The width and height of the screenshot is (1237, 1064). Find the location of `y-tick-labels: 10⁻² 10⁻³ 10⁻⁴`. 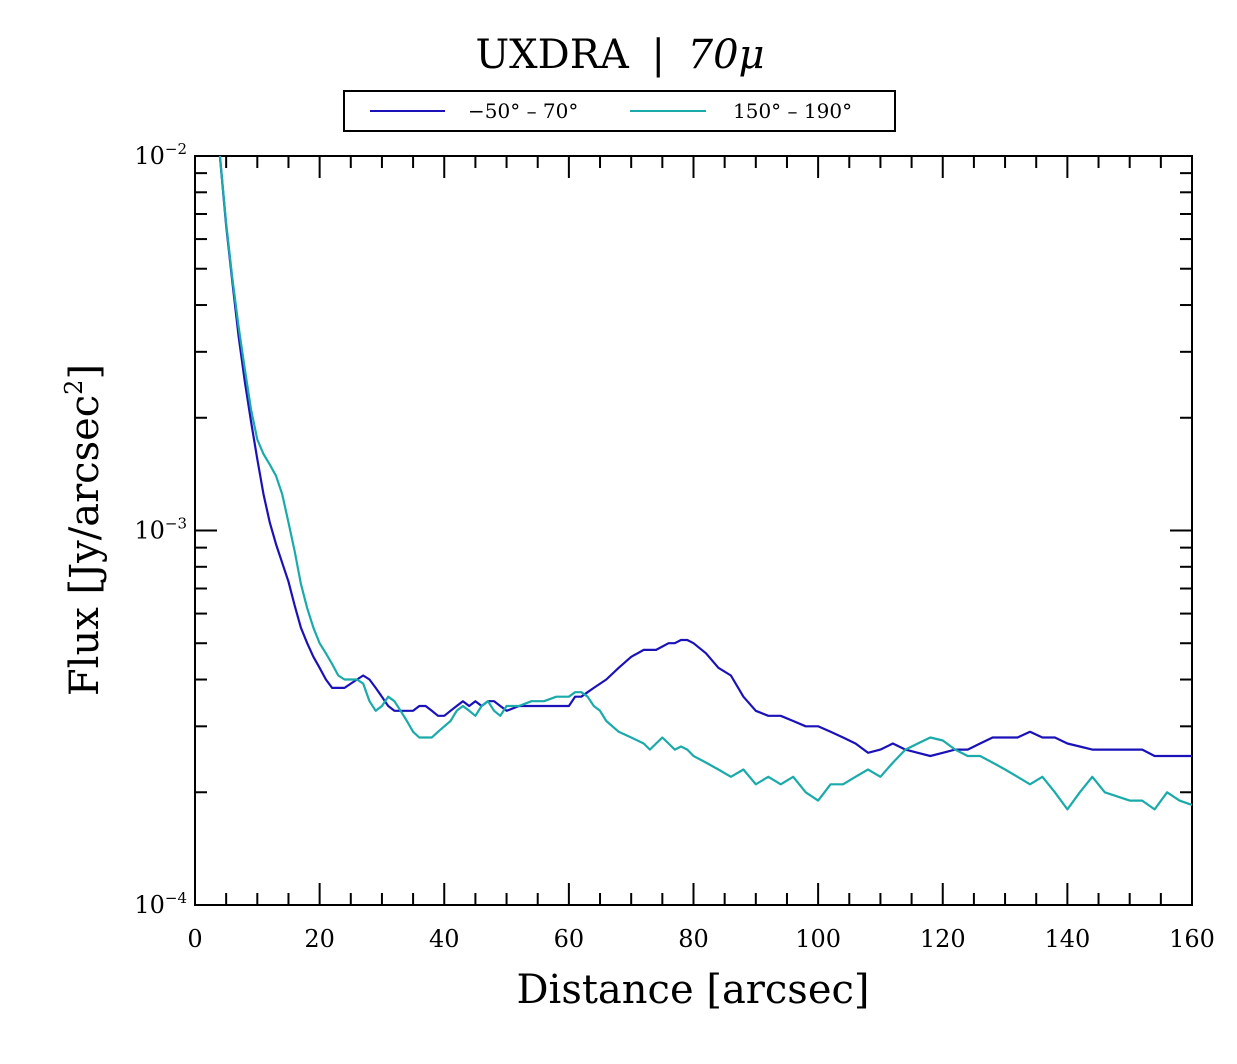

y-tick-labels: 10⁻² 10⁻³ 10⁻⁴ is located at coordinates (160, 529).